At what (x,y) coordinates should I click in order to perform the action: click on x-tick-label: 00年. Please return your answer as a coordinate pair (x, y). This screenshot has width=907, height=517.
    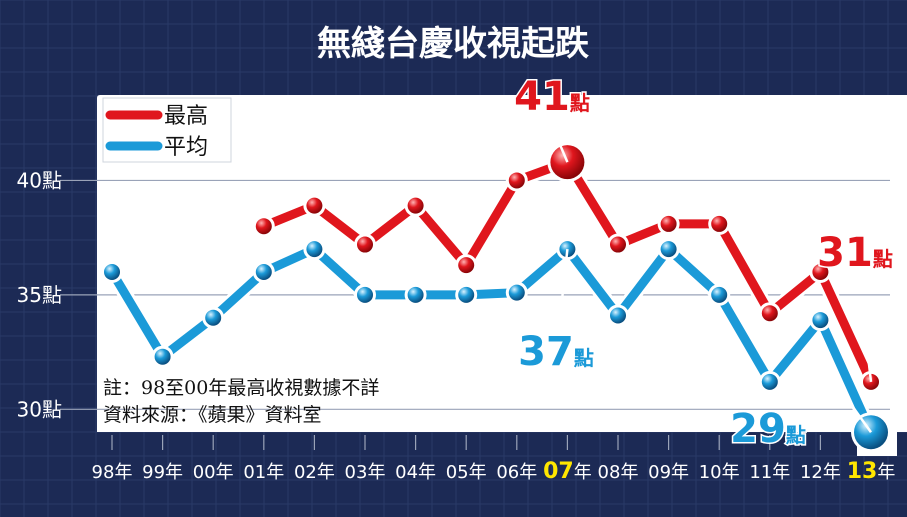
    Looking at the image, I should click on (213, 472).